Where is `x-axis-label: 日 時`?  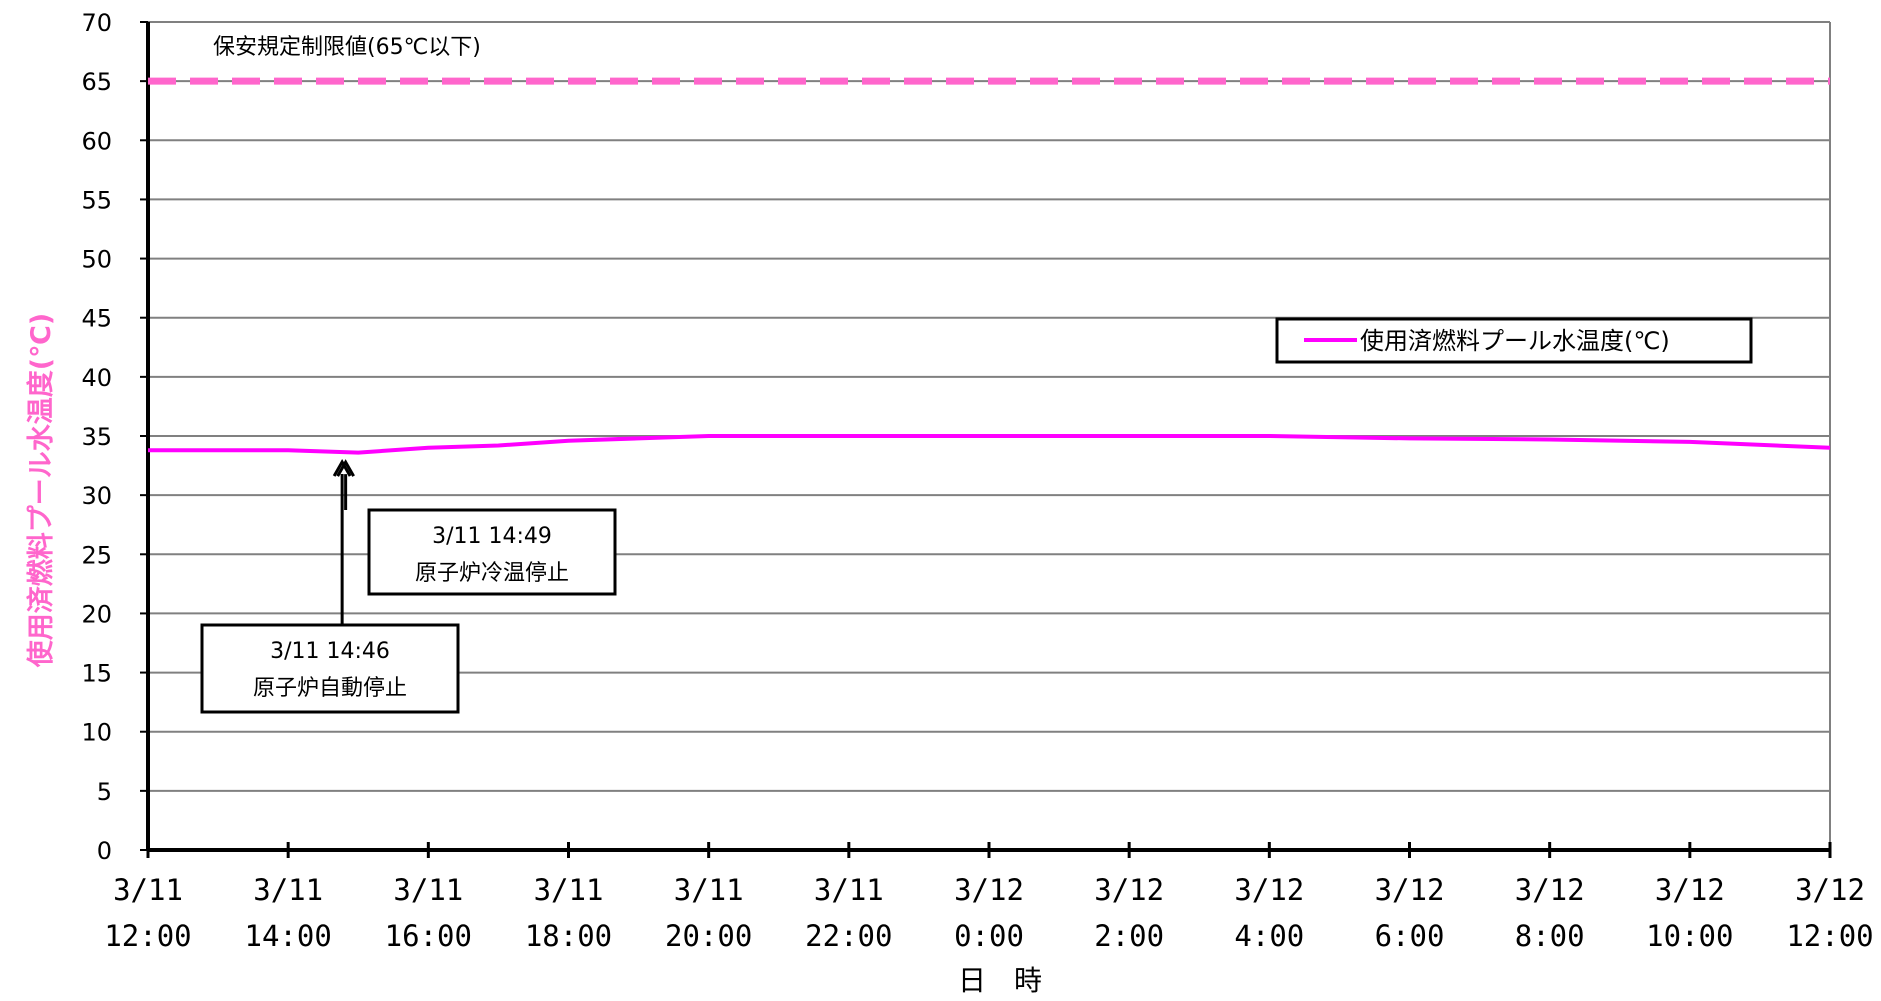
x-axis-label: 日 時 is located at coordinates (1000, 980).